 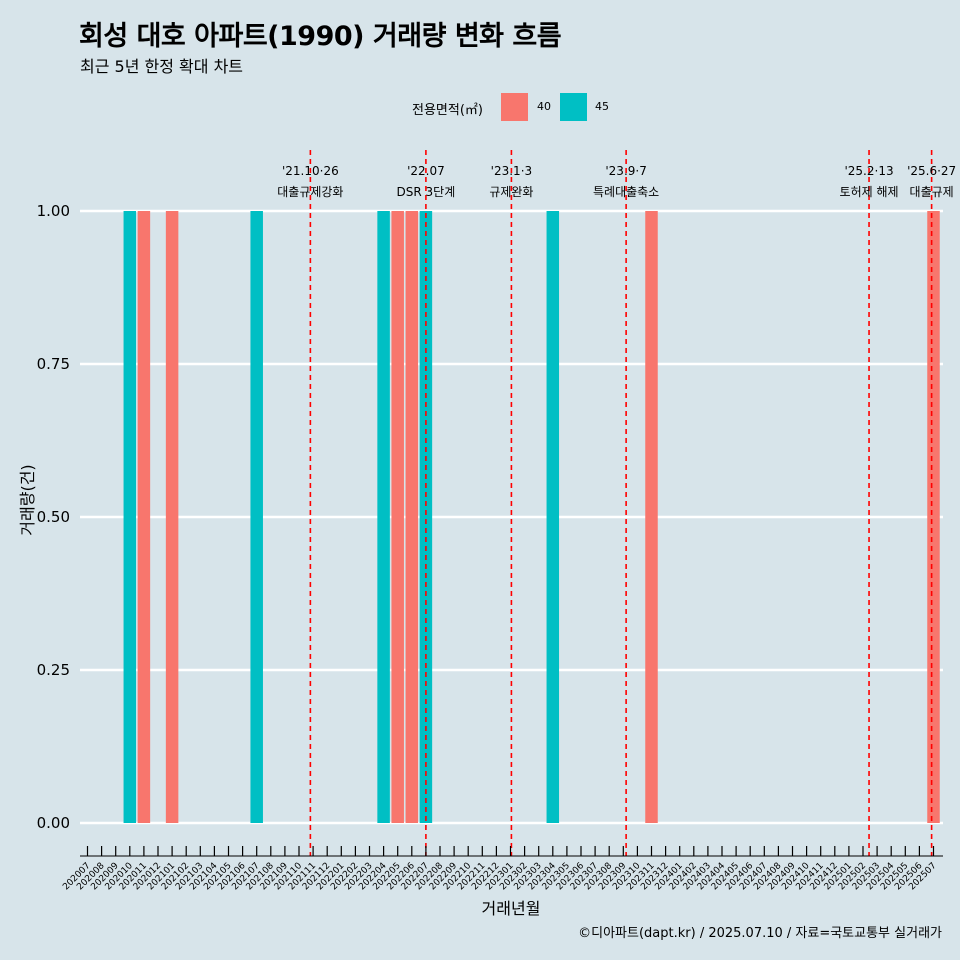 What do you see at coordinates (869, 192) in the screenshot?
I see `event-label: 토허제 해제` at bounding box center [869, 192].